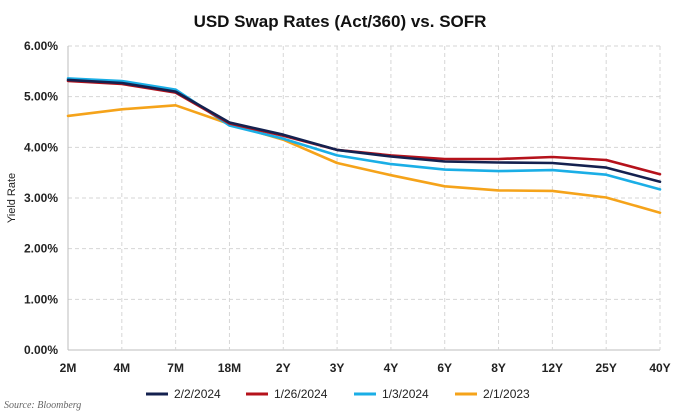 The height and width of the screenshot is (414, 681). I want to click on legend-label: 2/2/2024, so click(197, 394).